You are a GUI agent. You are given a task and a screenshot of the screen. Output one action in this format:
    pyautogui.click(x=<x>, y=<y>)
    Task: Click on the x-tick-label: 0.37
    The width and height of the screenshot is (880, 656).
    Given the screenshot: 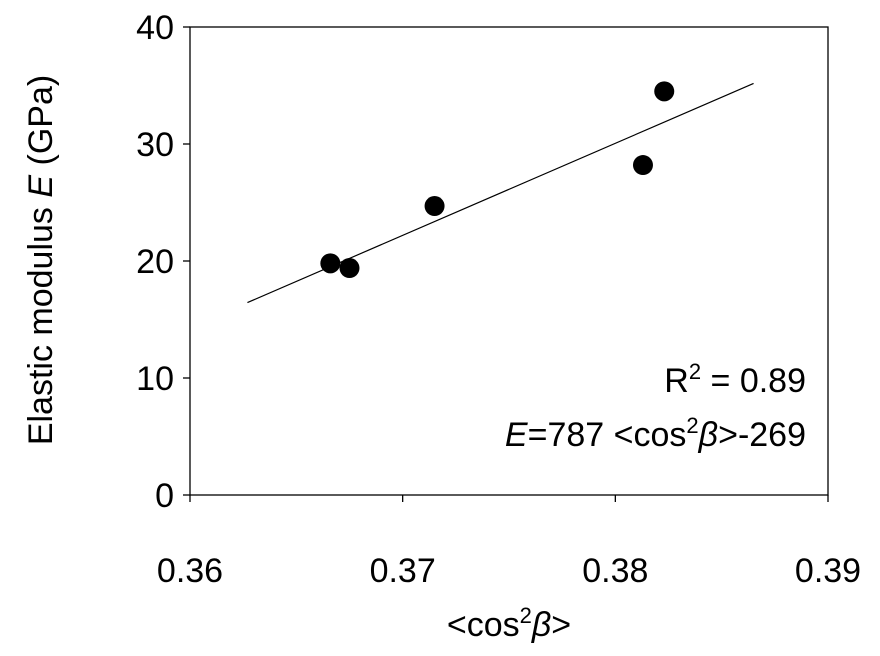 What is the action you would take?
    pyautogui.click(x=403, y=571)
    